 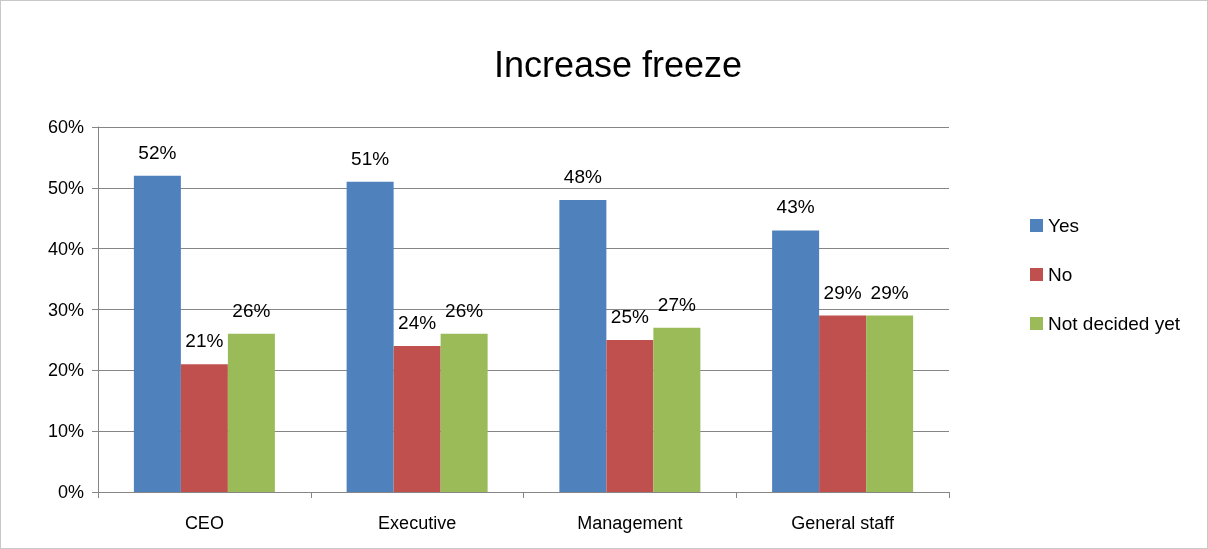 What do you see at coordinates (417, 322) in the screenshot?
I see `data-label: 24%` at bounding box center [417, 322].